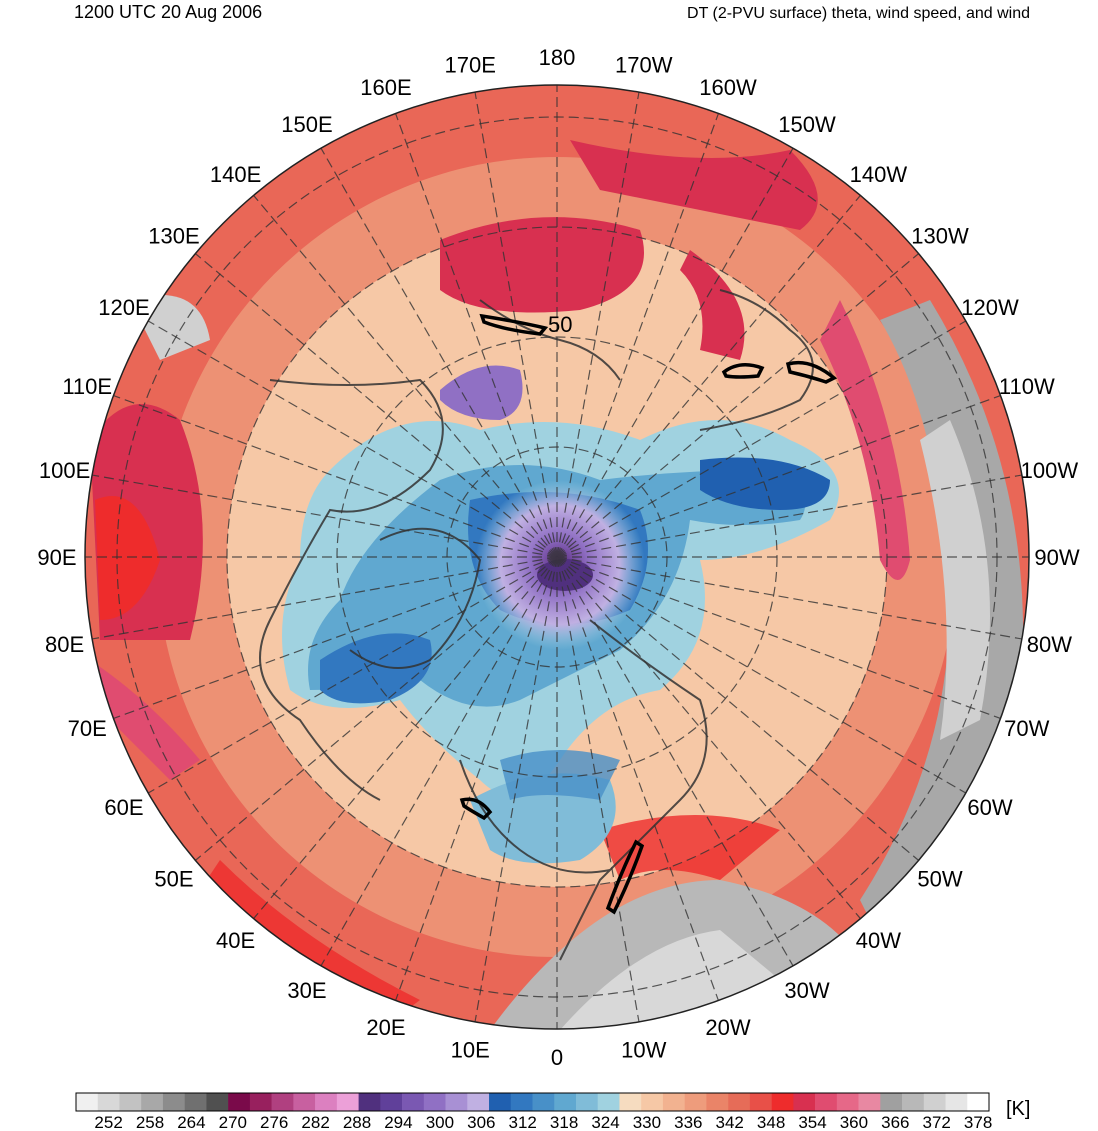 This screenshot has height=1131, width=1098. I want to click on longitude-label: 100E, so click(64, 470).